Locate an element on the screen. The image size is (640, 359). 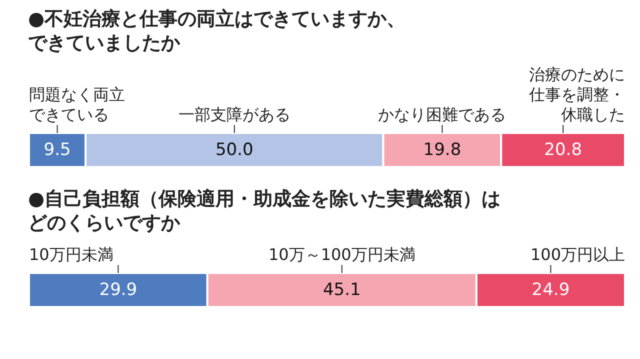
data-label: 50.0 is located at coordinates (234, 150).